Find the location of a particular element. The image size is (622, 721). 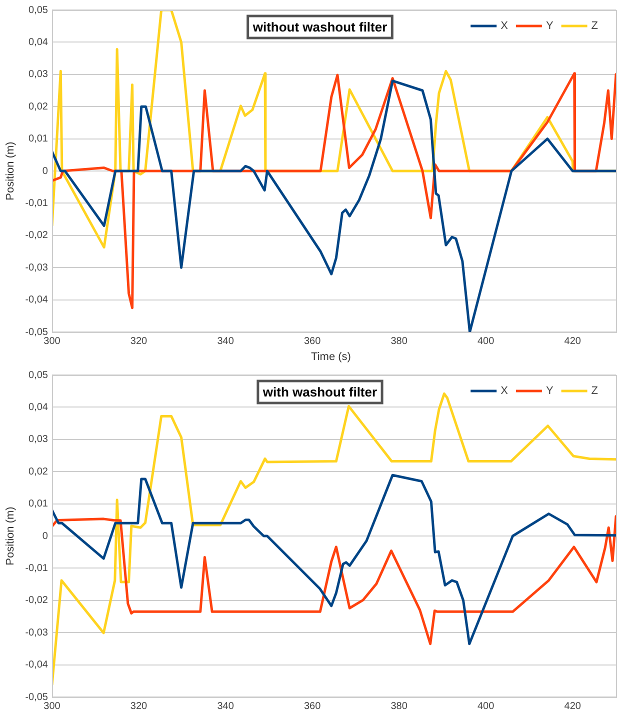

text: without washout filter is located at coordinates (320, 27).